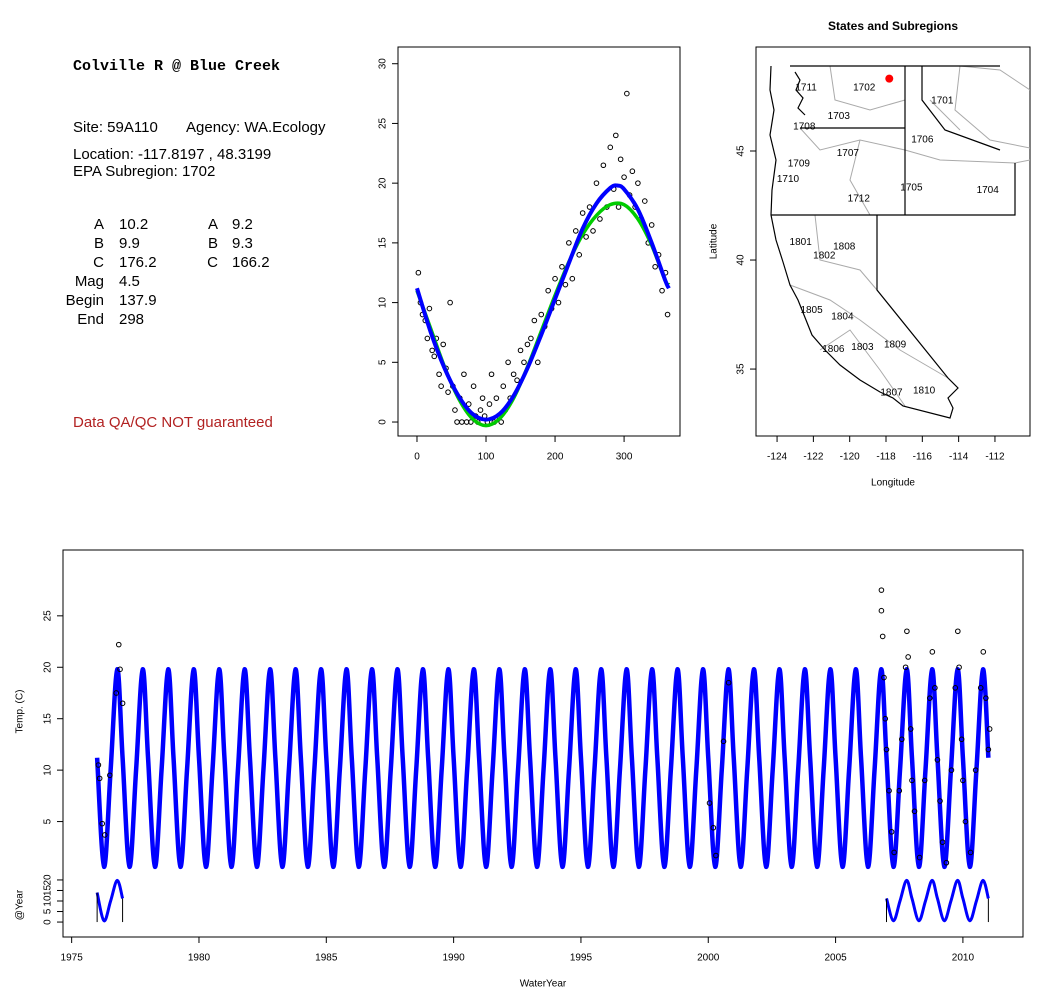 The height and width of the screenshot is (1001, 1038). I want to click on x-tick-label: 0, so click(417, 457).